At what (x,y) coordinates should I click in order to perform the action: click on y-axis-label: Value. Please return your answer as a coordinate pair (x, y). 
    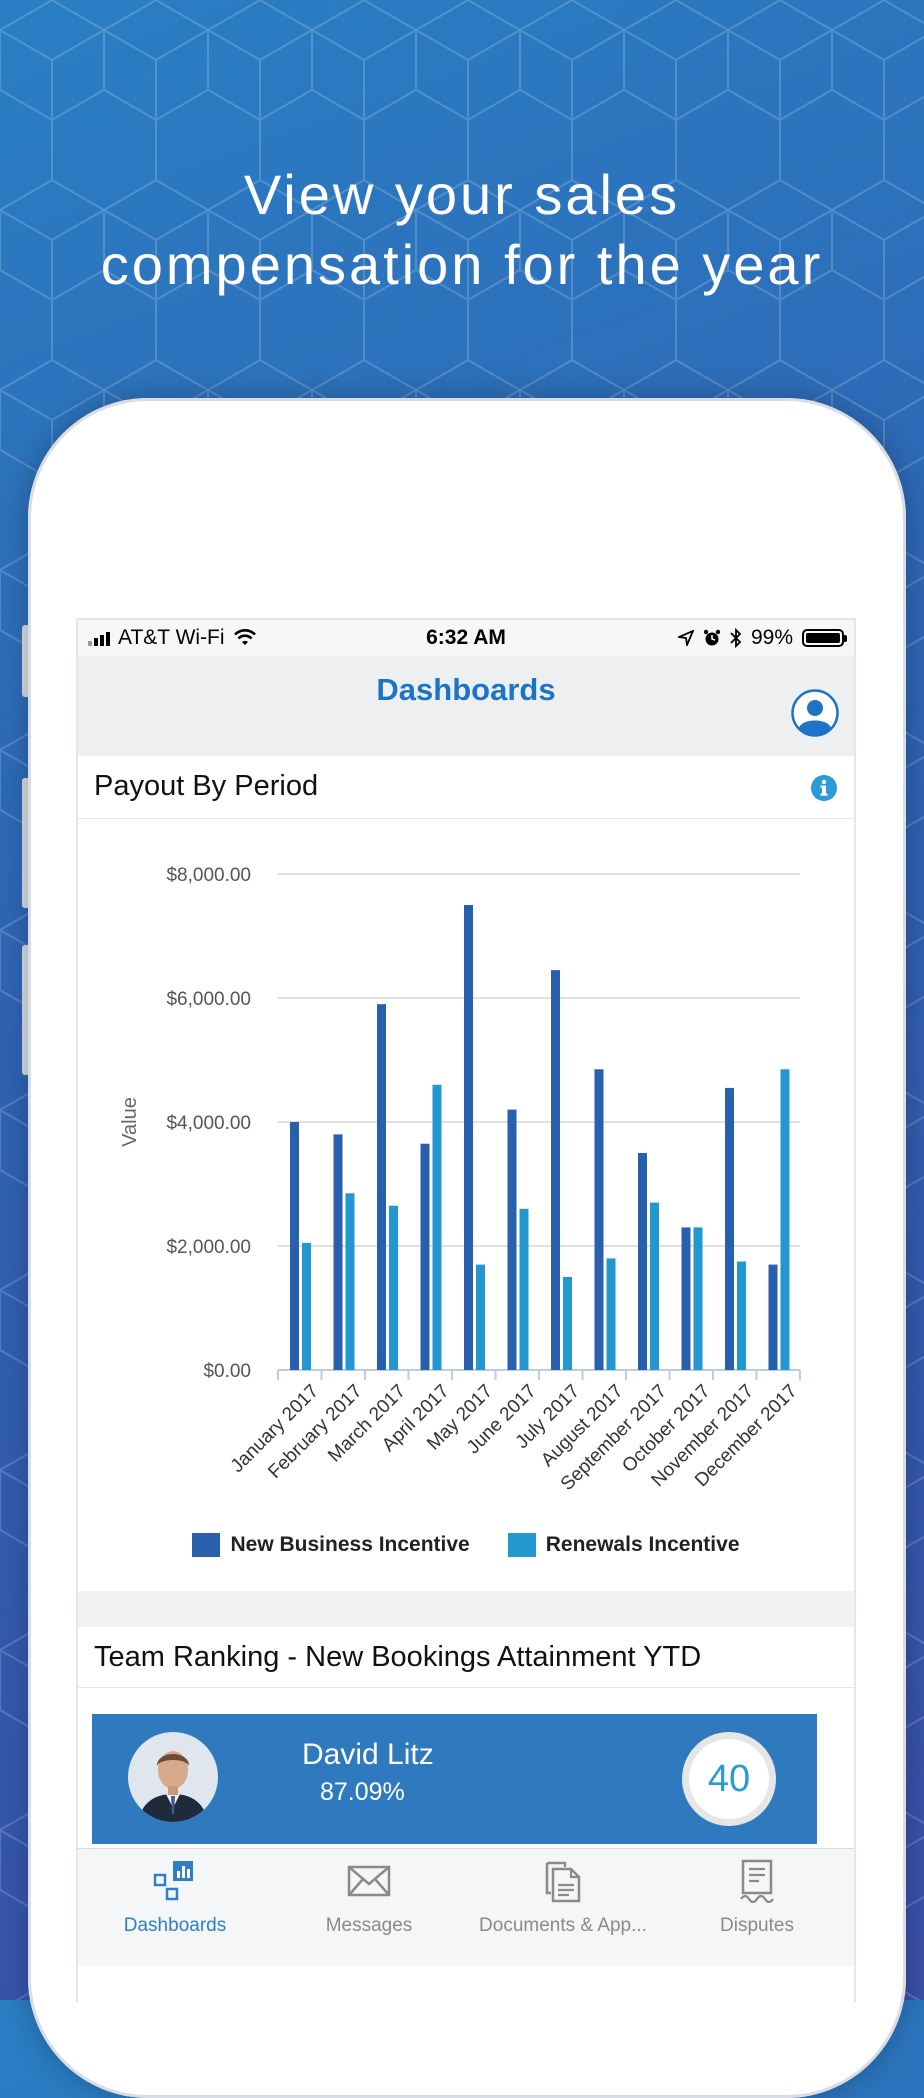
    Looking at the image, I should click on (130, 1122).